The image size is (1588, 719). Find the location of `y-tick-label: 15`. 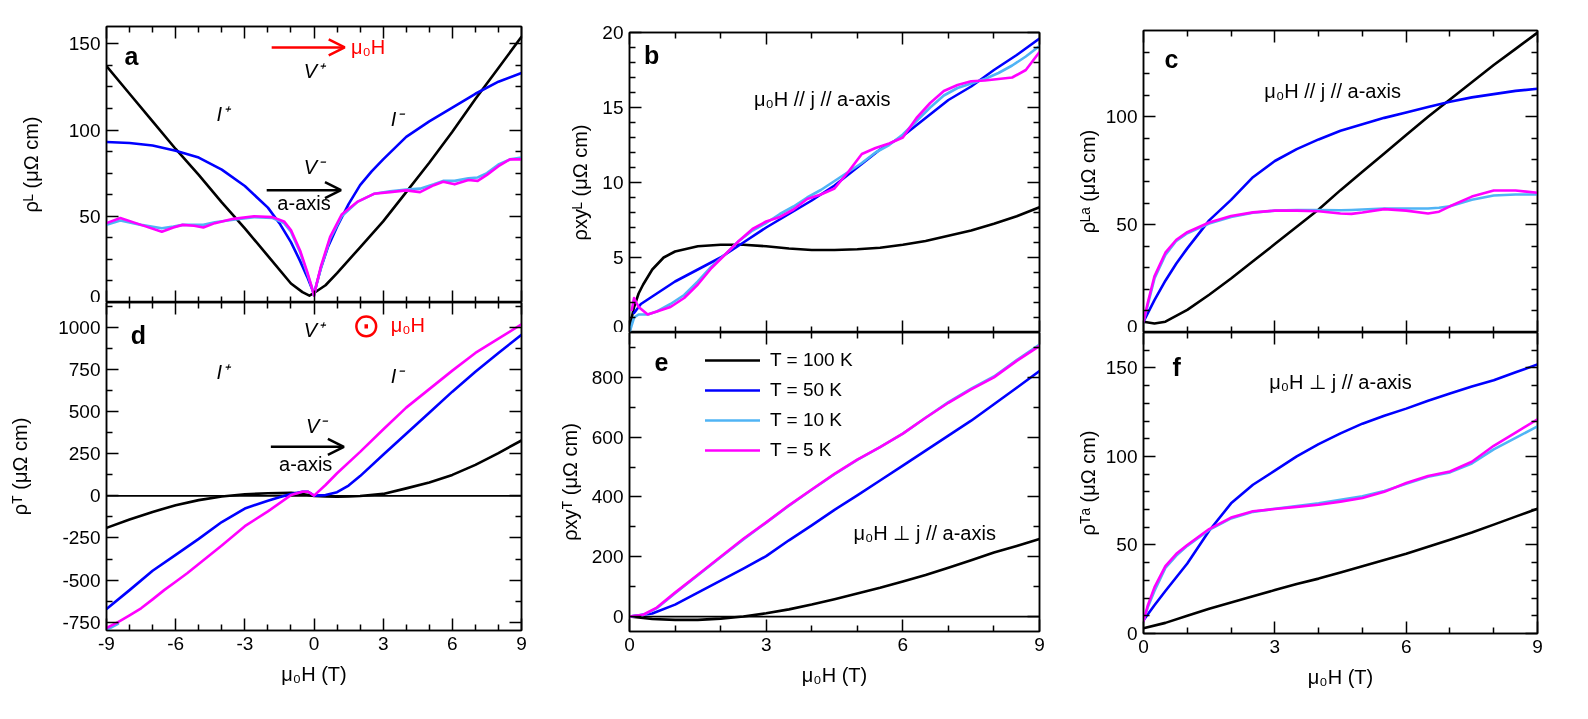

y-tick-label: 15 is located at coordinates (613, 107).